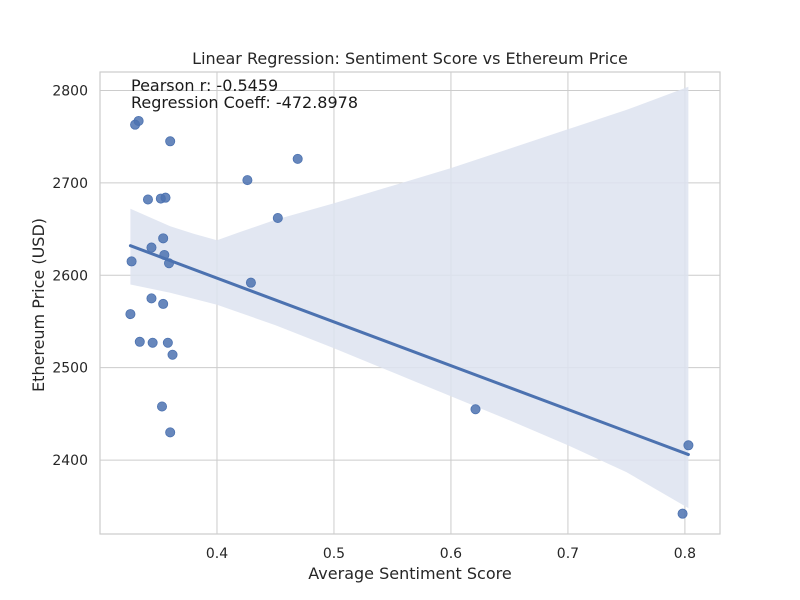 Image resolution: width=800 pixels, height=600 pixels. I want to click on y-tick-label: 2600, so click(70, 276).